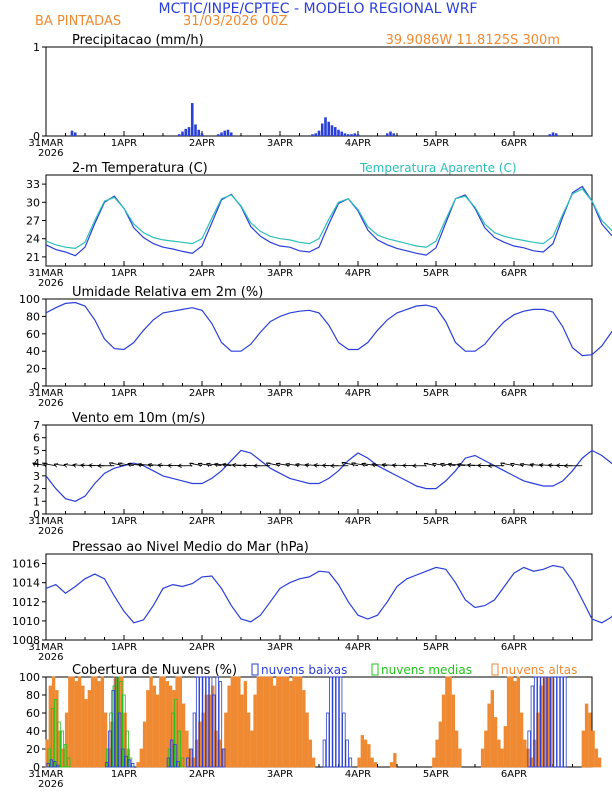 Image resolution: width=612 pixels, height=792 pixels. I want to click on wind-ytick-label: 6, so click(36, 438).